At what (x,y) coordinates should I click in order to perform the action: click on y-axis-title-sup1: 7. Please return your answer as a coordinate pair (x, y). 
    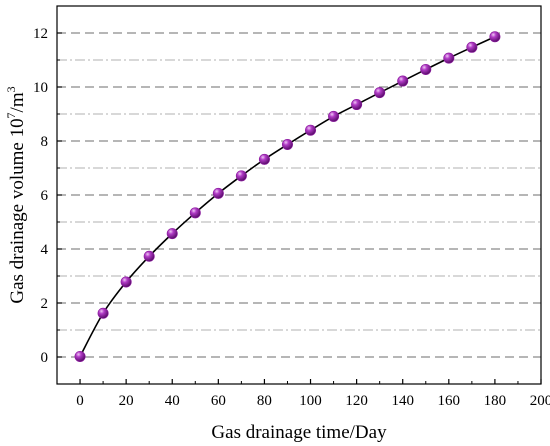
    Looking at the image, I should click on (11, 115).